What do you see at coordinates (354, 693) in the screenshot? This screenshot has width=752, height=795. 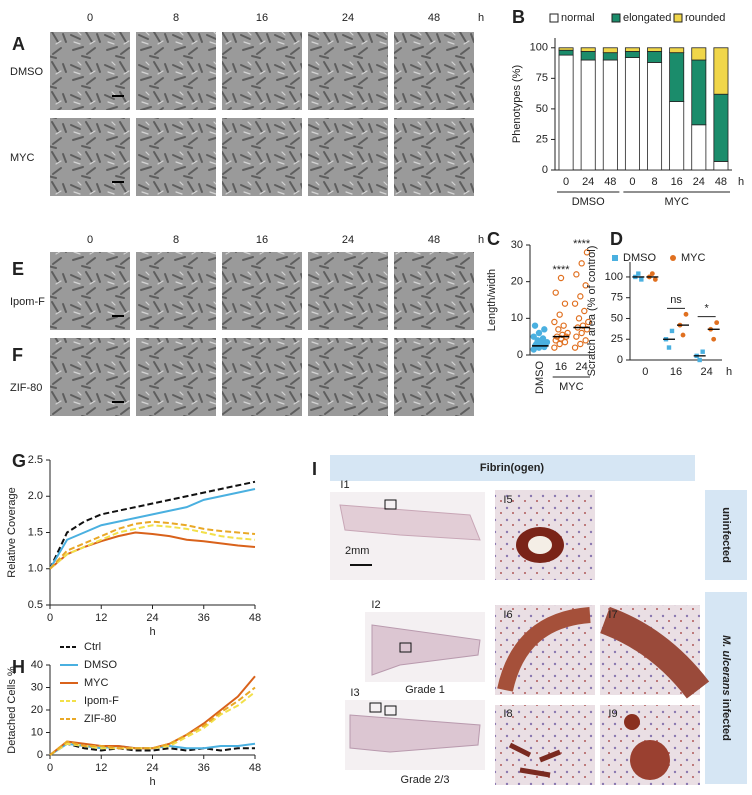 I see `panel-label: I3` at bounding box center [354, 693].